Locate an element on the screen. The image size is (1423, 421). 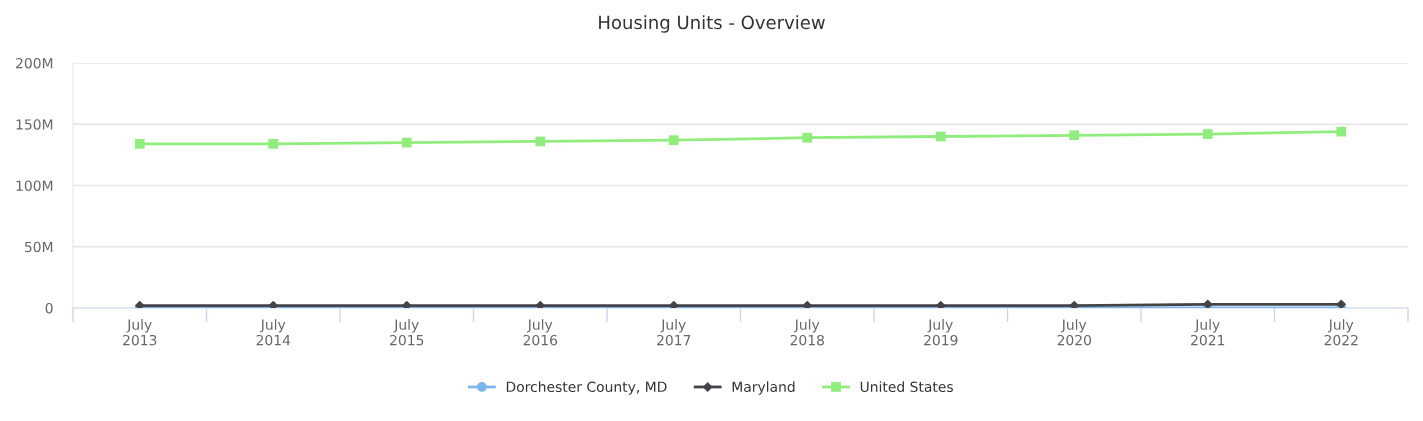
y-tick-label: 100M is located at coordinates (34, 185).